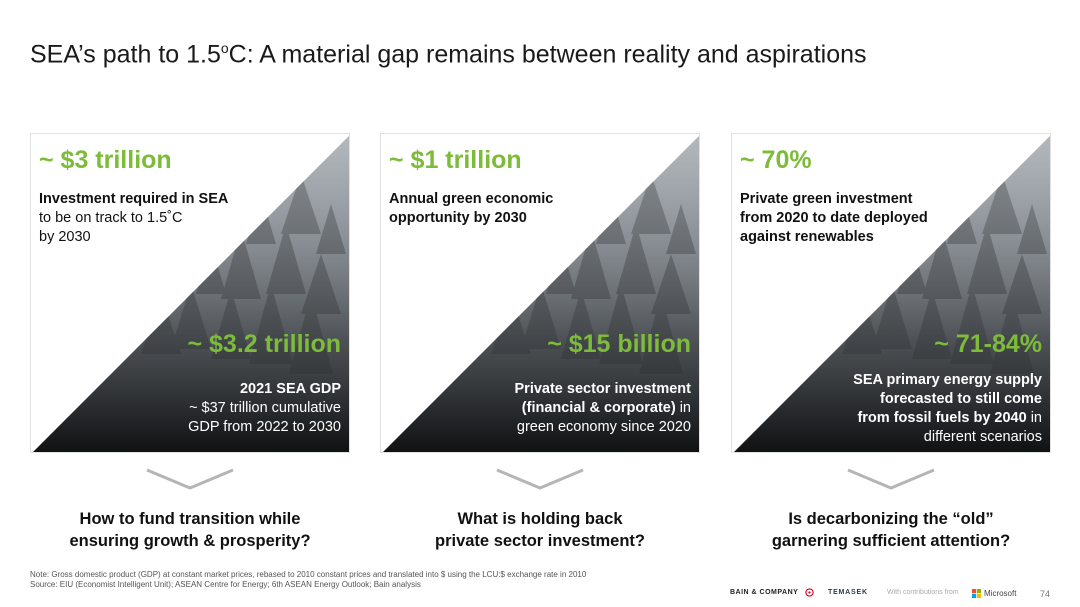 This screenshot has width=1080, height=607. Describe the element at coordinates (809, 592) in the screenshot. I see `bain-emblem-icon` at that location.